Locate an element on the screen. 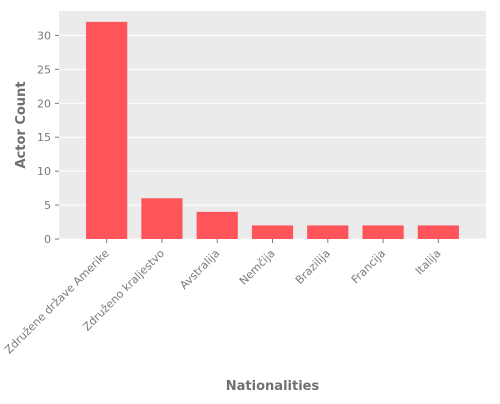  y-tick-label: 0 is located at coordinates (47, 239).